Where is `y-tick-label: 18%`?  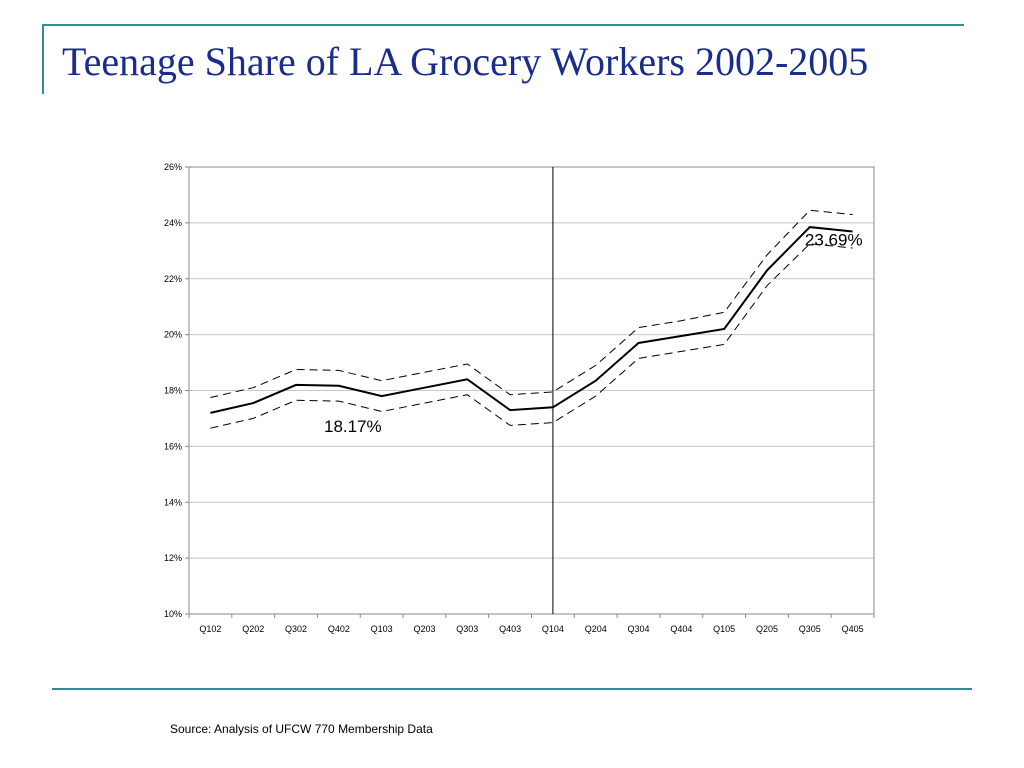
y-tick-label: 18% is located at coordinates (173, 391).